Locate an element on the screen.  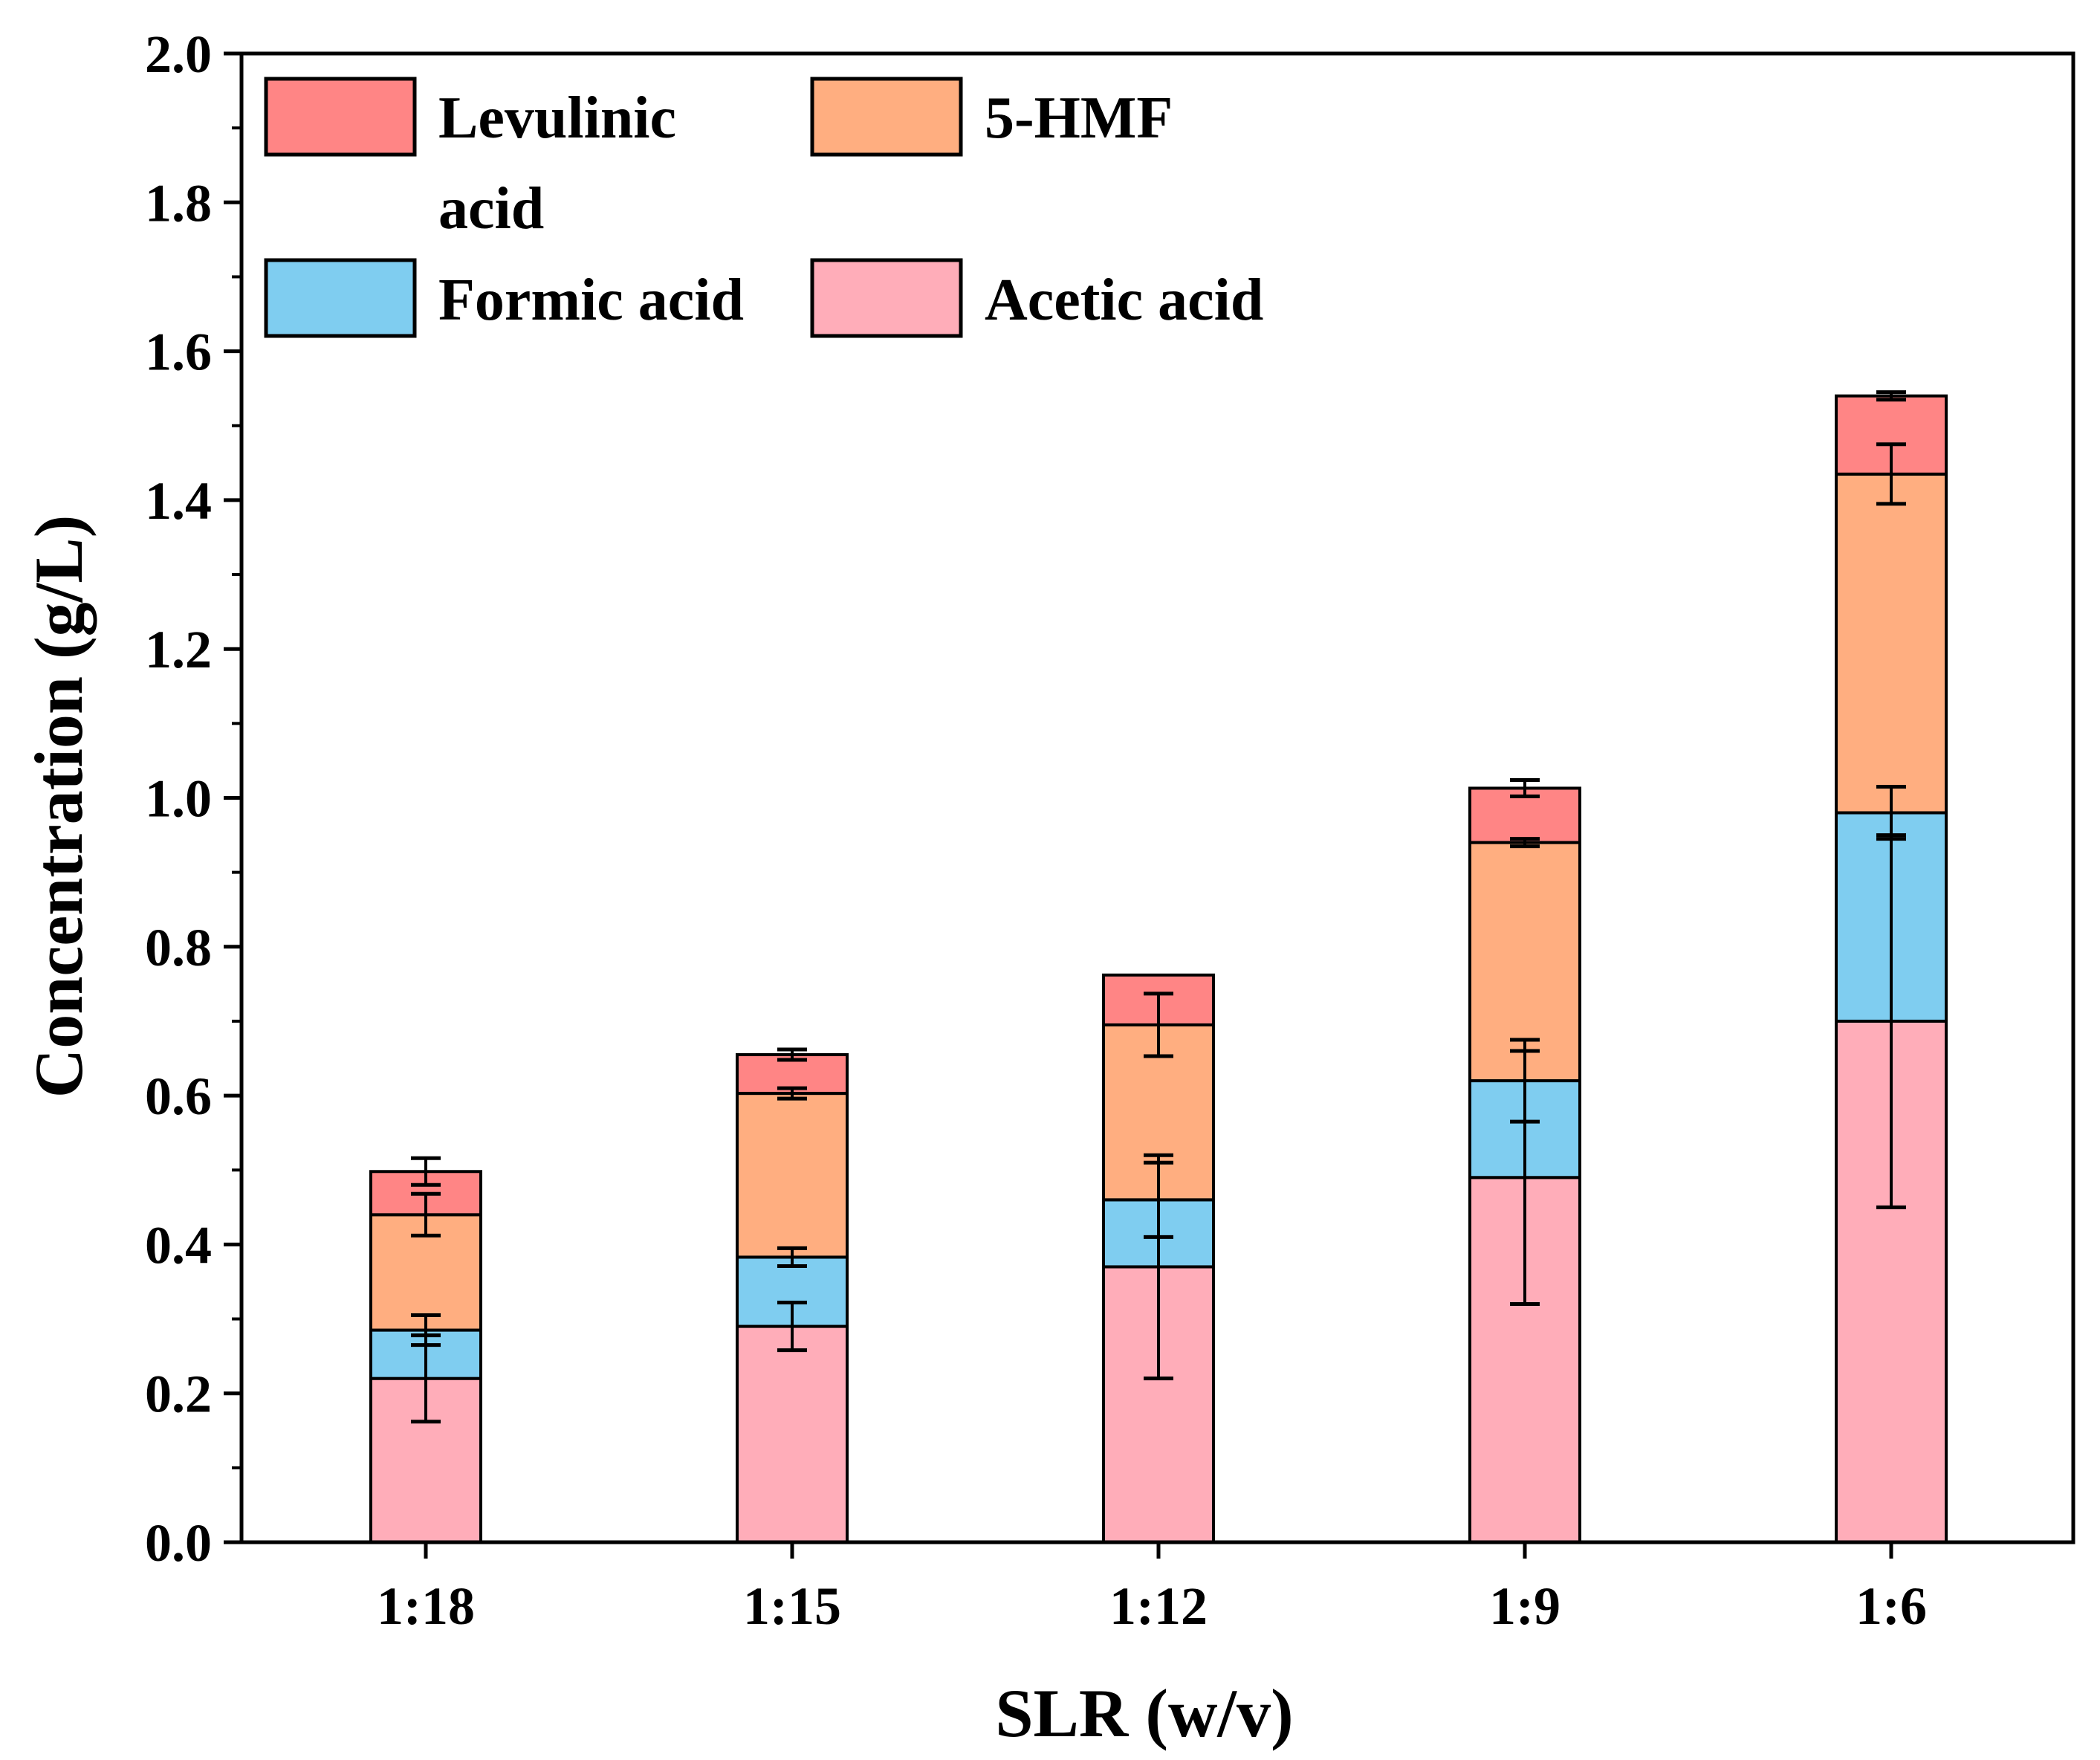
y-tick-label: 1.0 is located at coordinates (178, 799).